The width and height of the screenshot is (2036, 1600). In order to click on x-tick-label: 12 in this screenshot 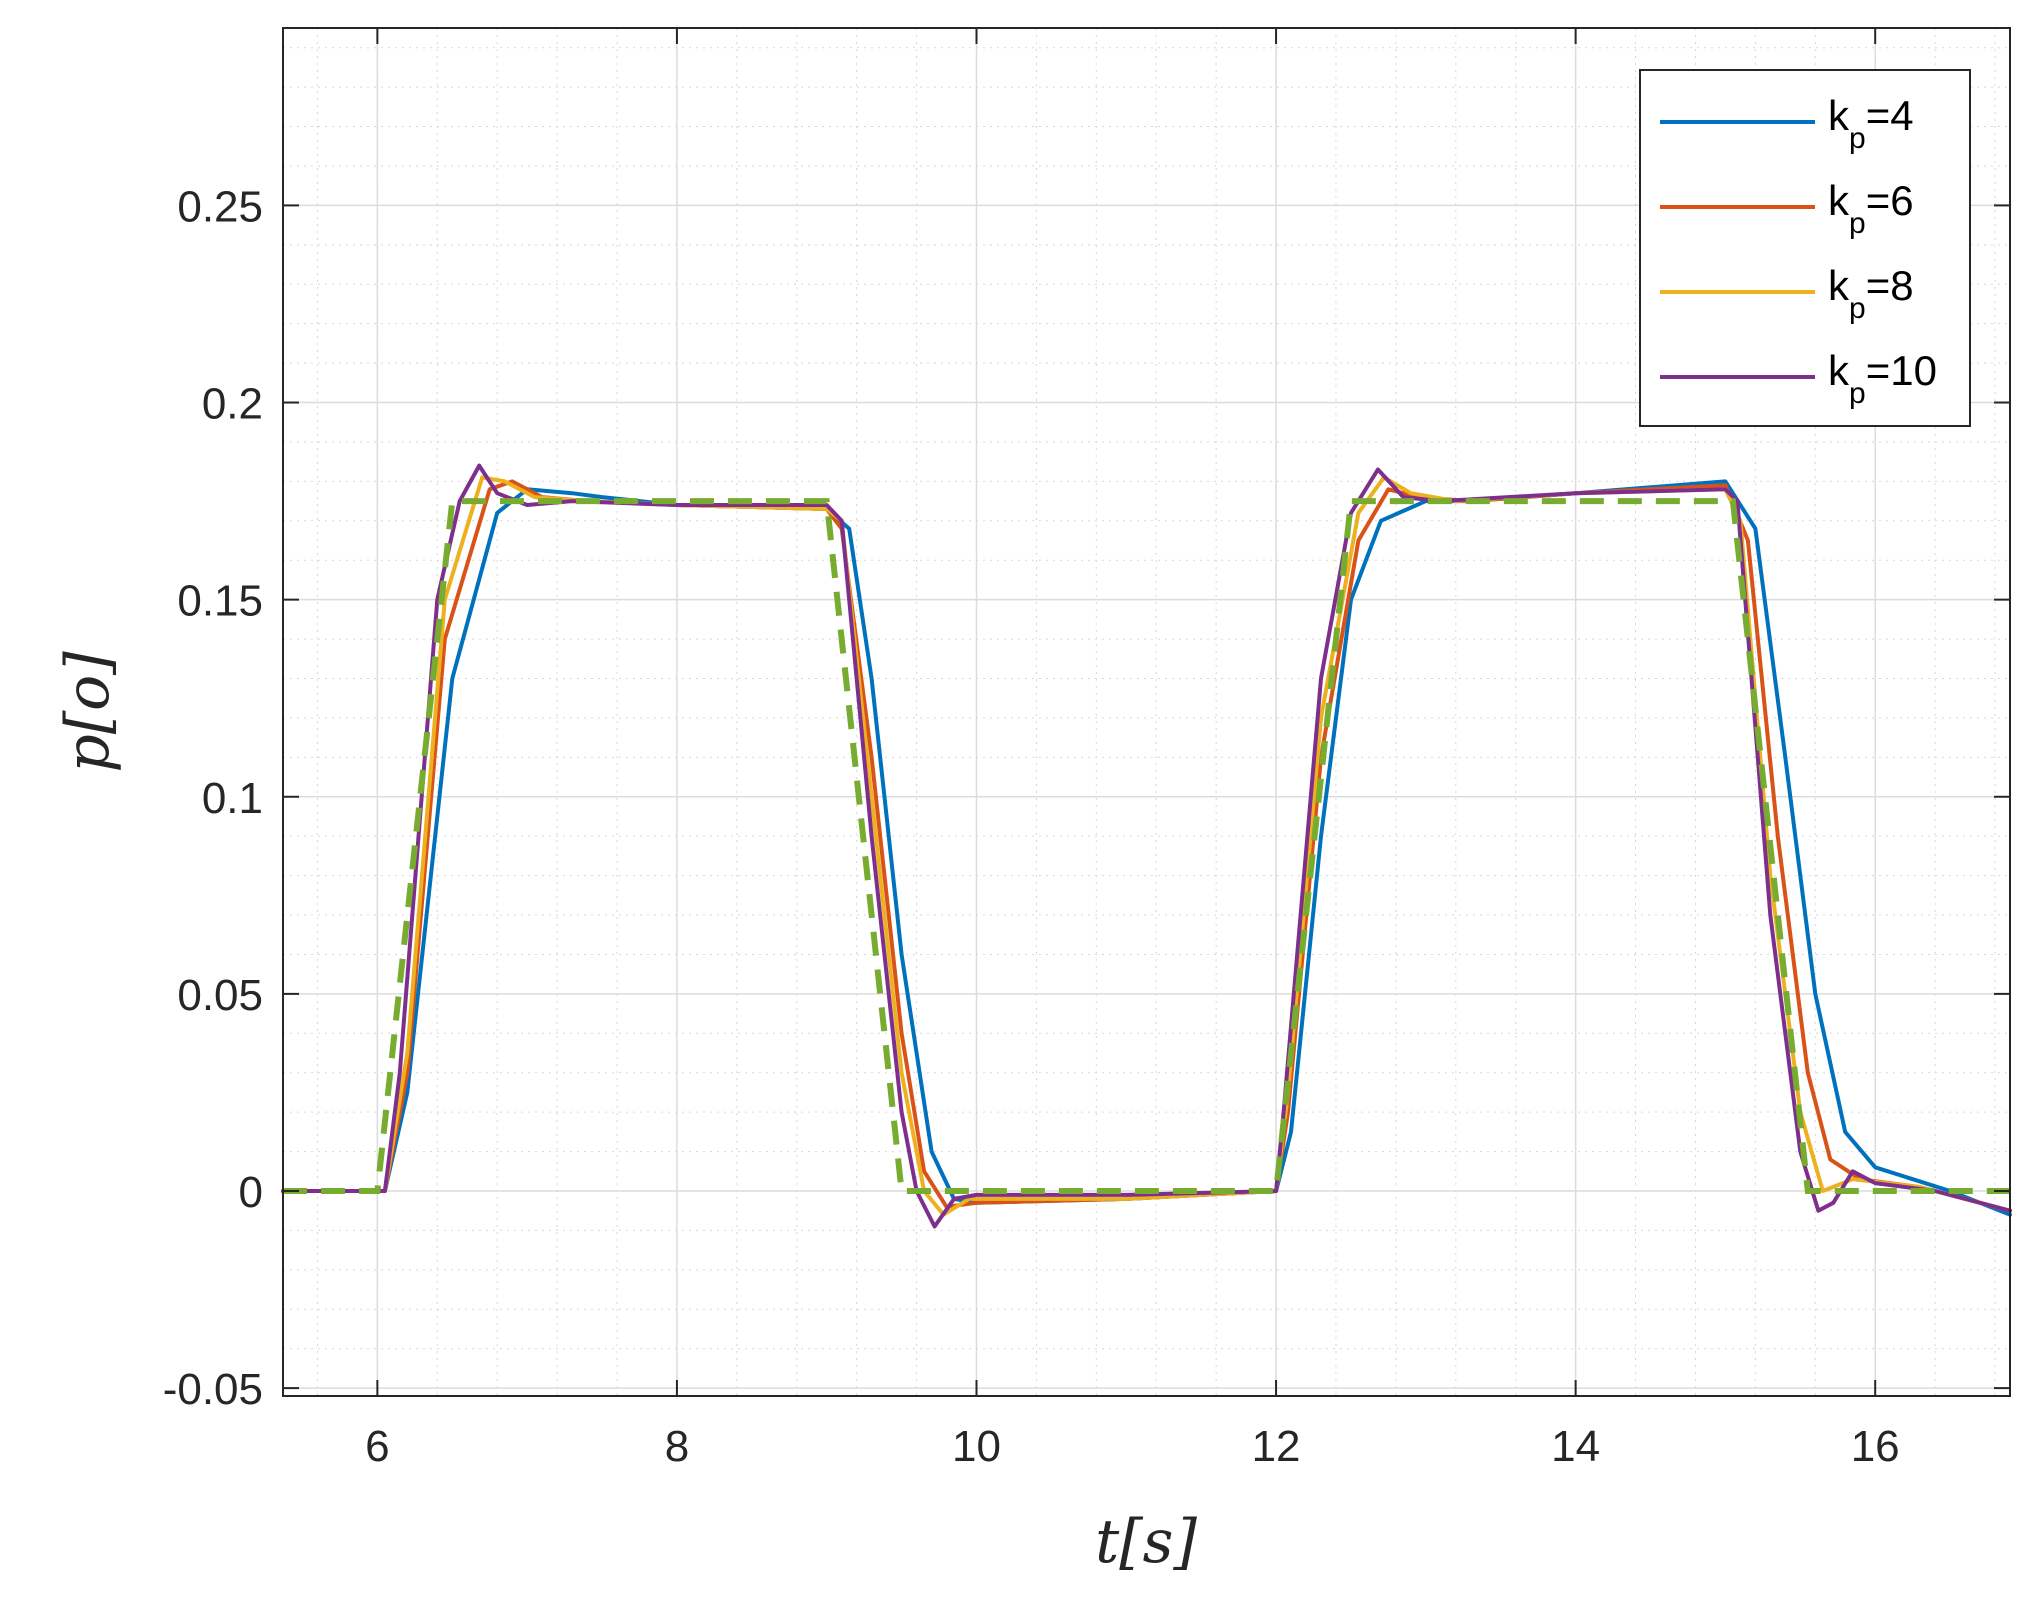, I will do `click(1276, 1446)`.